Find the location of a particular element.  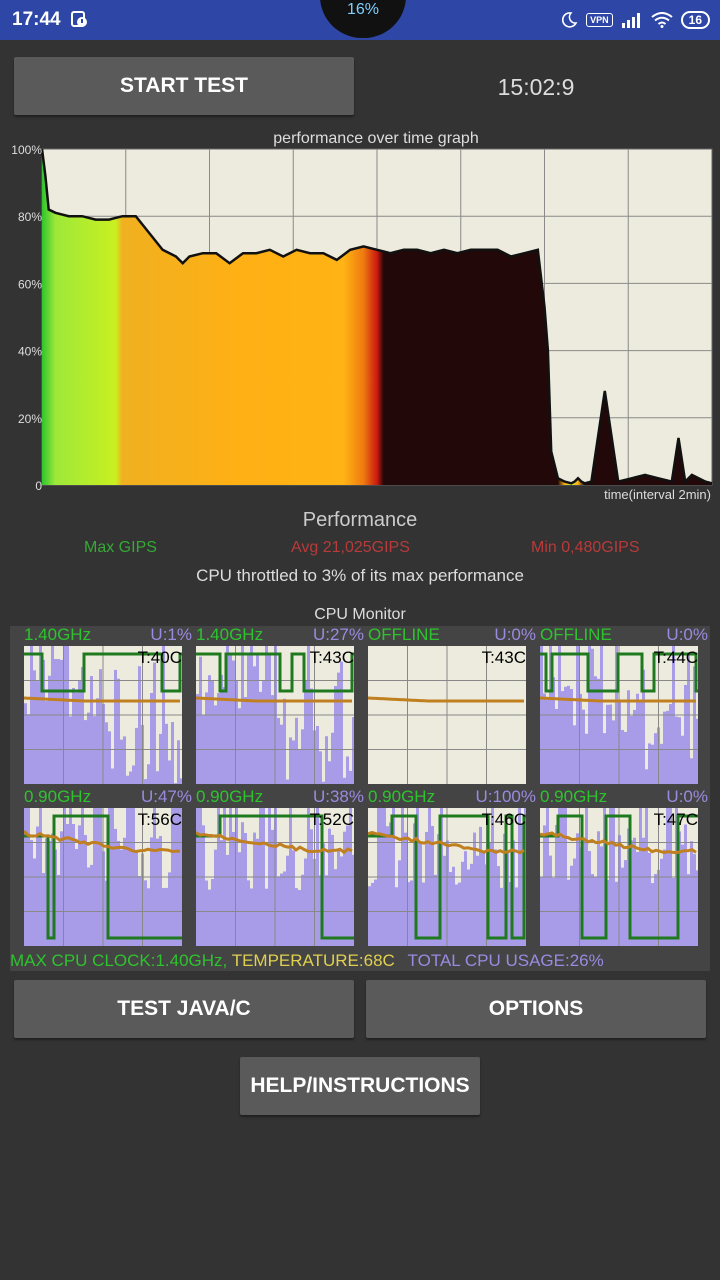

graph-y-tick: 0 is located at coordinates (38, 486).